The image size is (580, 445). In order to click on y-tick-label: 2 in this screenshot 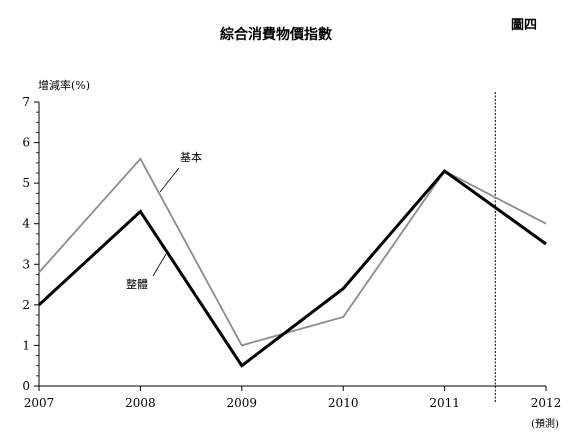, I will do `click(26, 305)`.